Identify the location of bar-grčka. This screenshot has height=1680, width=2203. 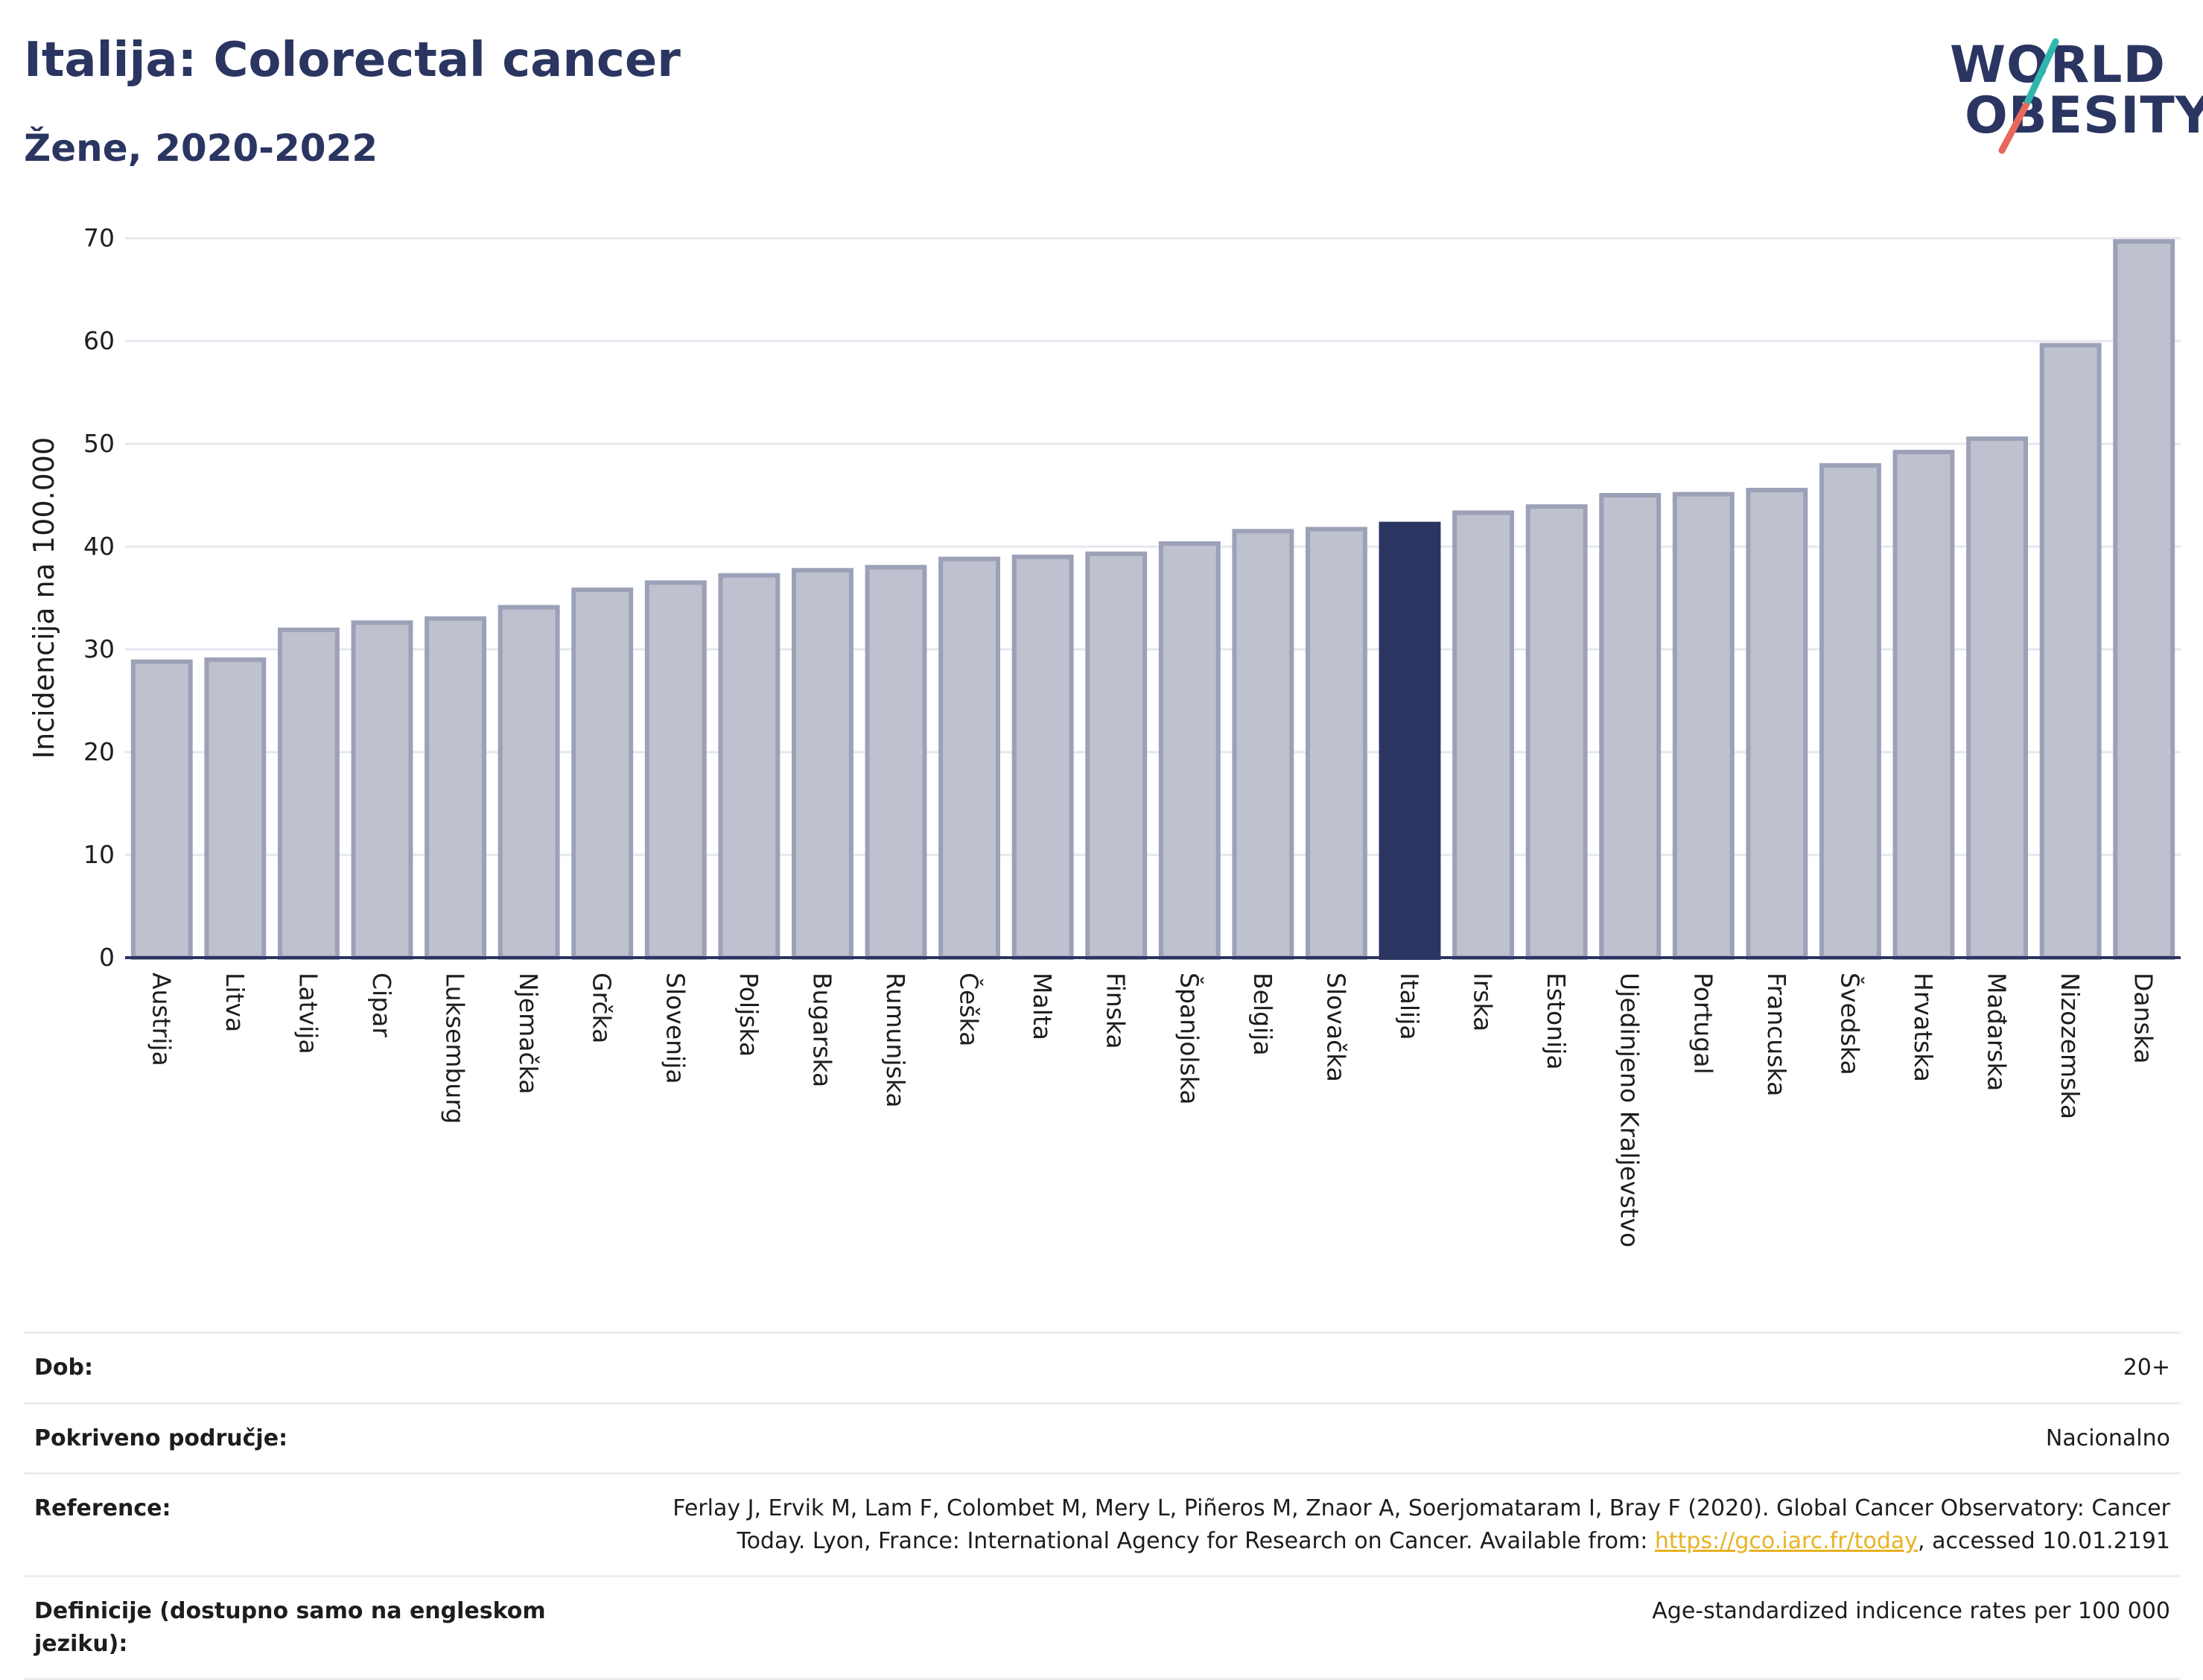
(602, 774).